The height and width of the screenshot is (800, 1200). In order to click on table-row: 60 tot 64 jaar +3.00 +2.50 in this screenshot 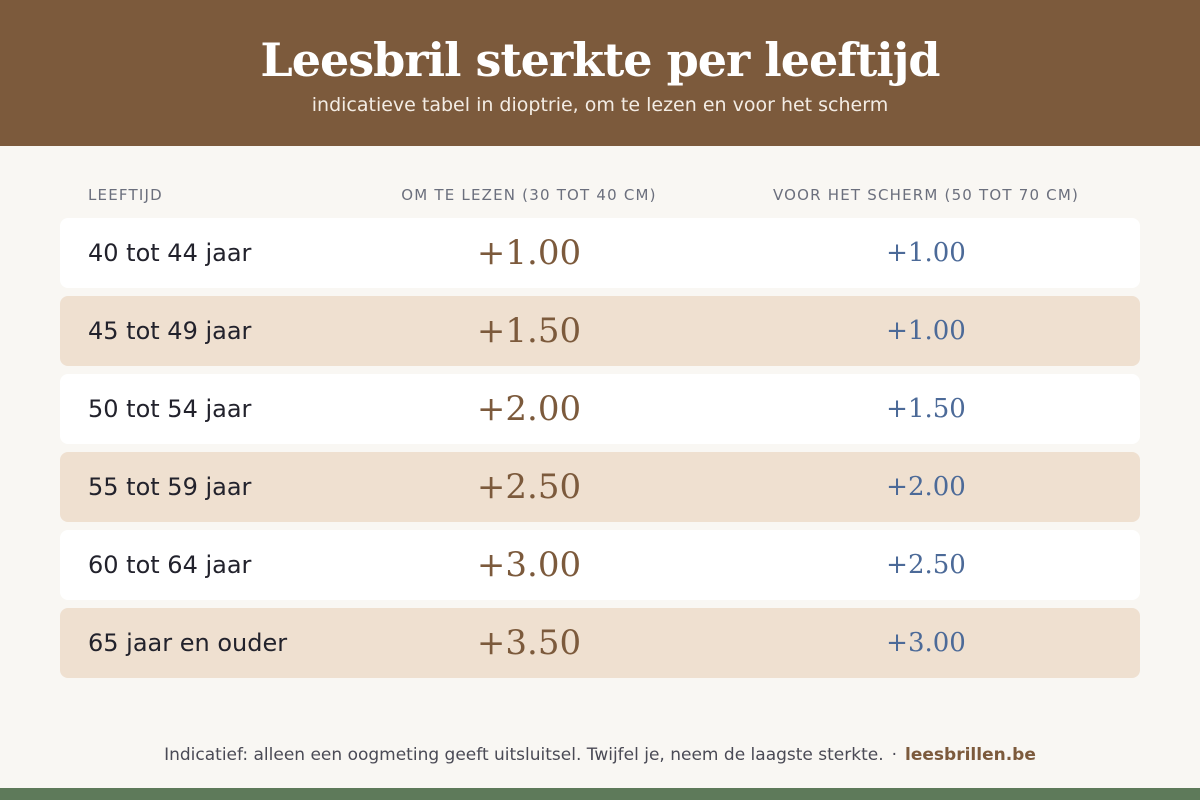, I will do `click(600, 565)`.